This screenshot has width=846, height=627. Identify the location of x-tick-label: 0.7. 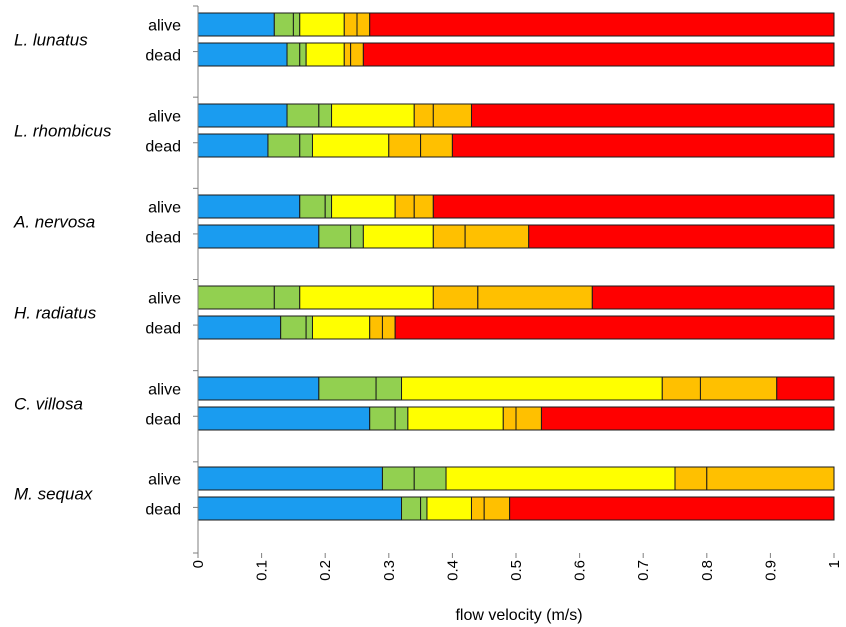
(643, 570).